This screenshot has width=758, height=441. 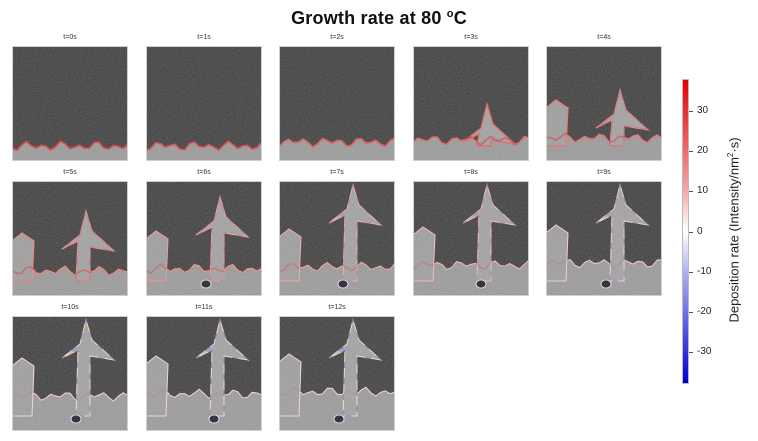 What do you see at coordinates (471, 37) in the screenshot?
I see `panel-label: t=3s` at bounding box center [471, 37].